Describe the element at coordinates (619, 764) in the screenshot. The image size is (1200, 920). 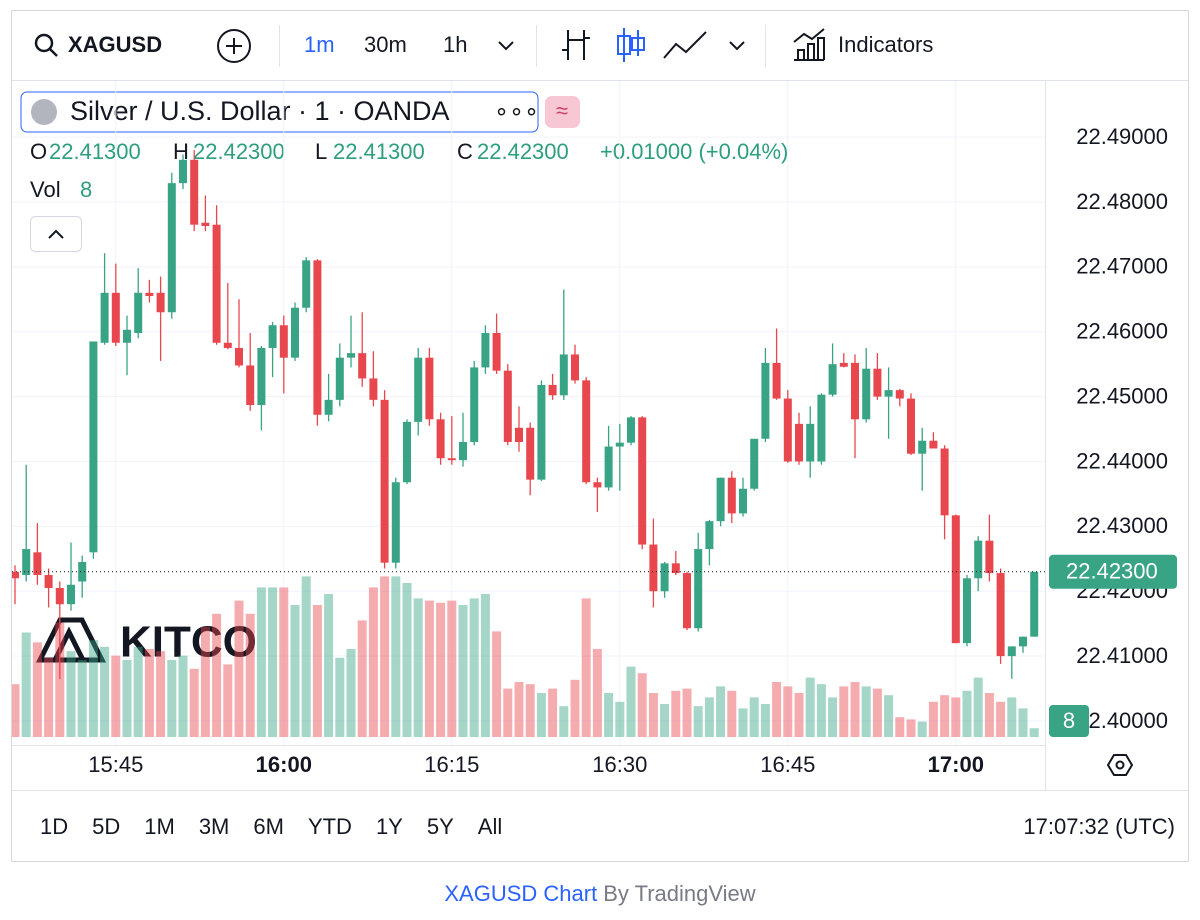
I see `x-tick-label: 16:30` at that location.